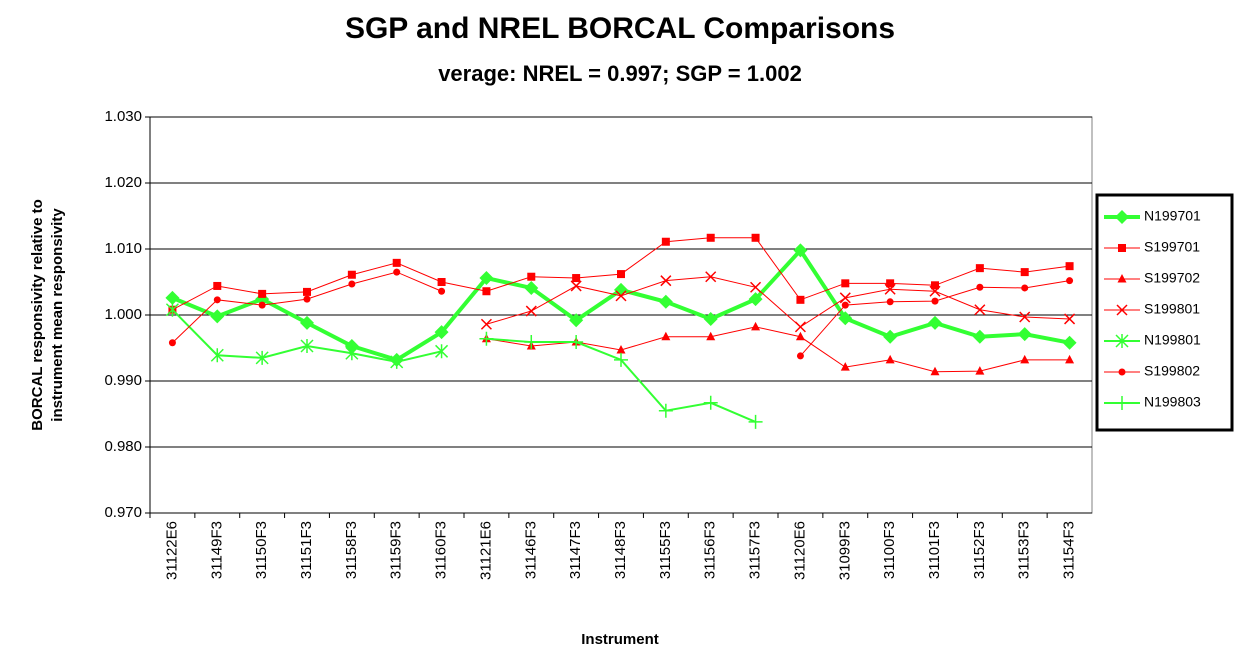 Image resolution: width=1238 pixels, height=652 pixels. I want to click on chart-title: SGP and NREL BORCAL Comparisons, so click(620, 28).